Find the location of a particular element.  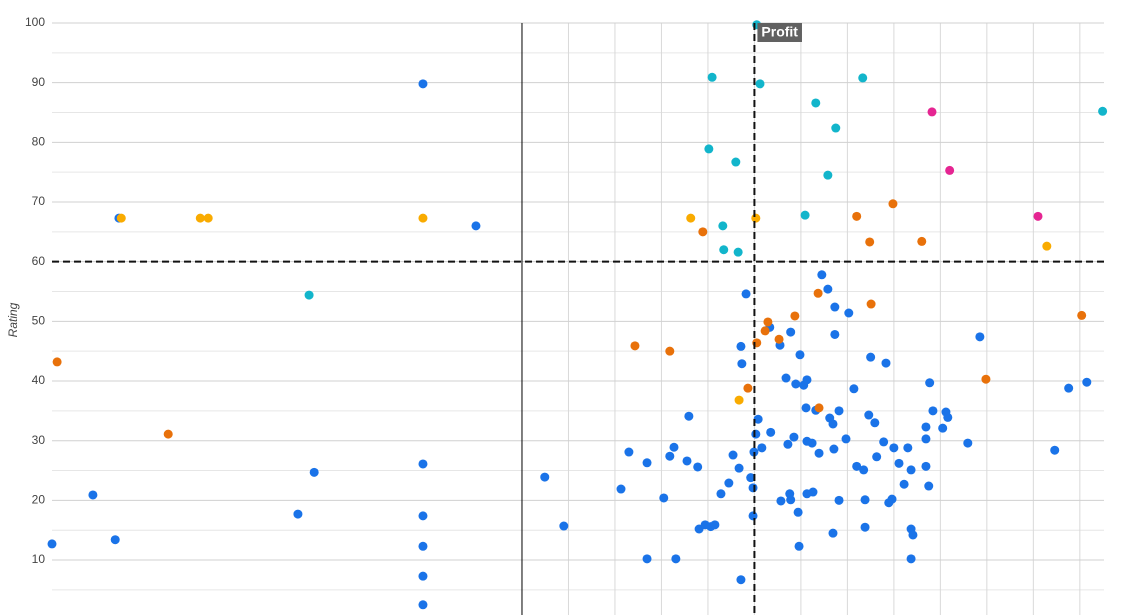

y-tick-label: 70 is located at coordinates (39, 201).